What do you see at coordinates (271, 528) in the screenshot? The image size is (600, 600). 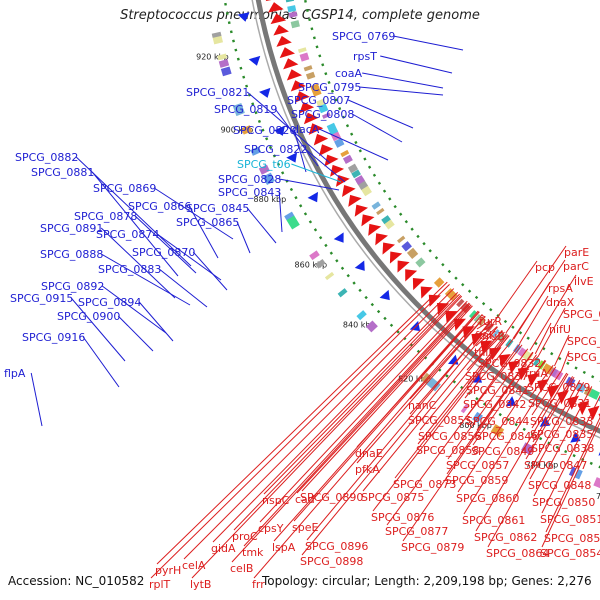 I see `gene-label-reverse: cpsY` at bounding box center [271, 528].